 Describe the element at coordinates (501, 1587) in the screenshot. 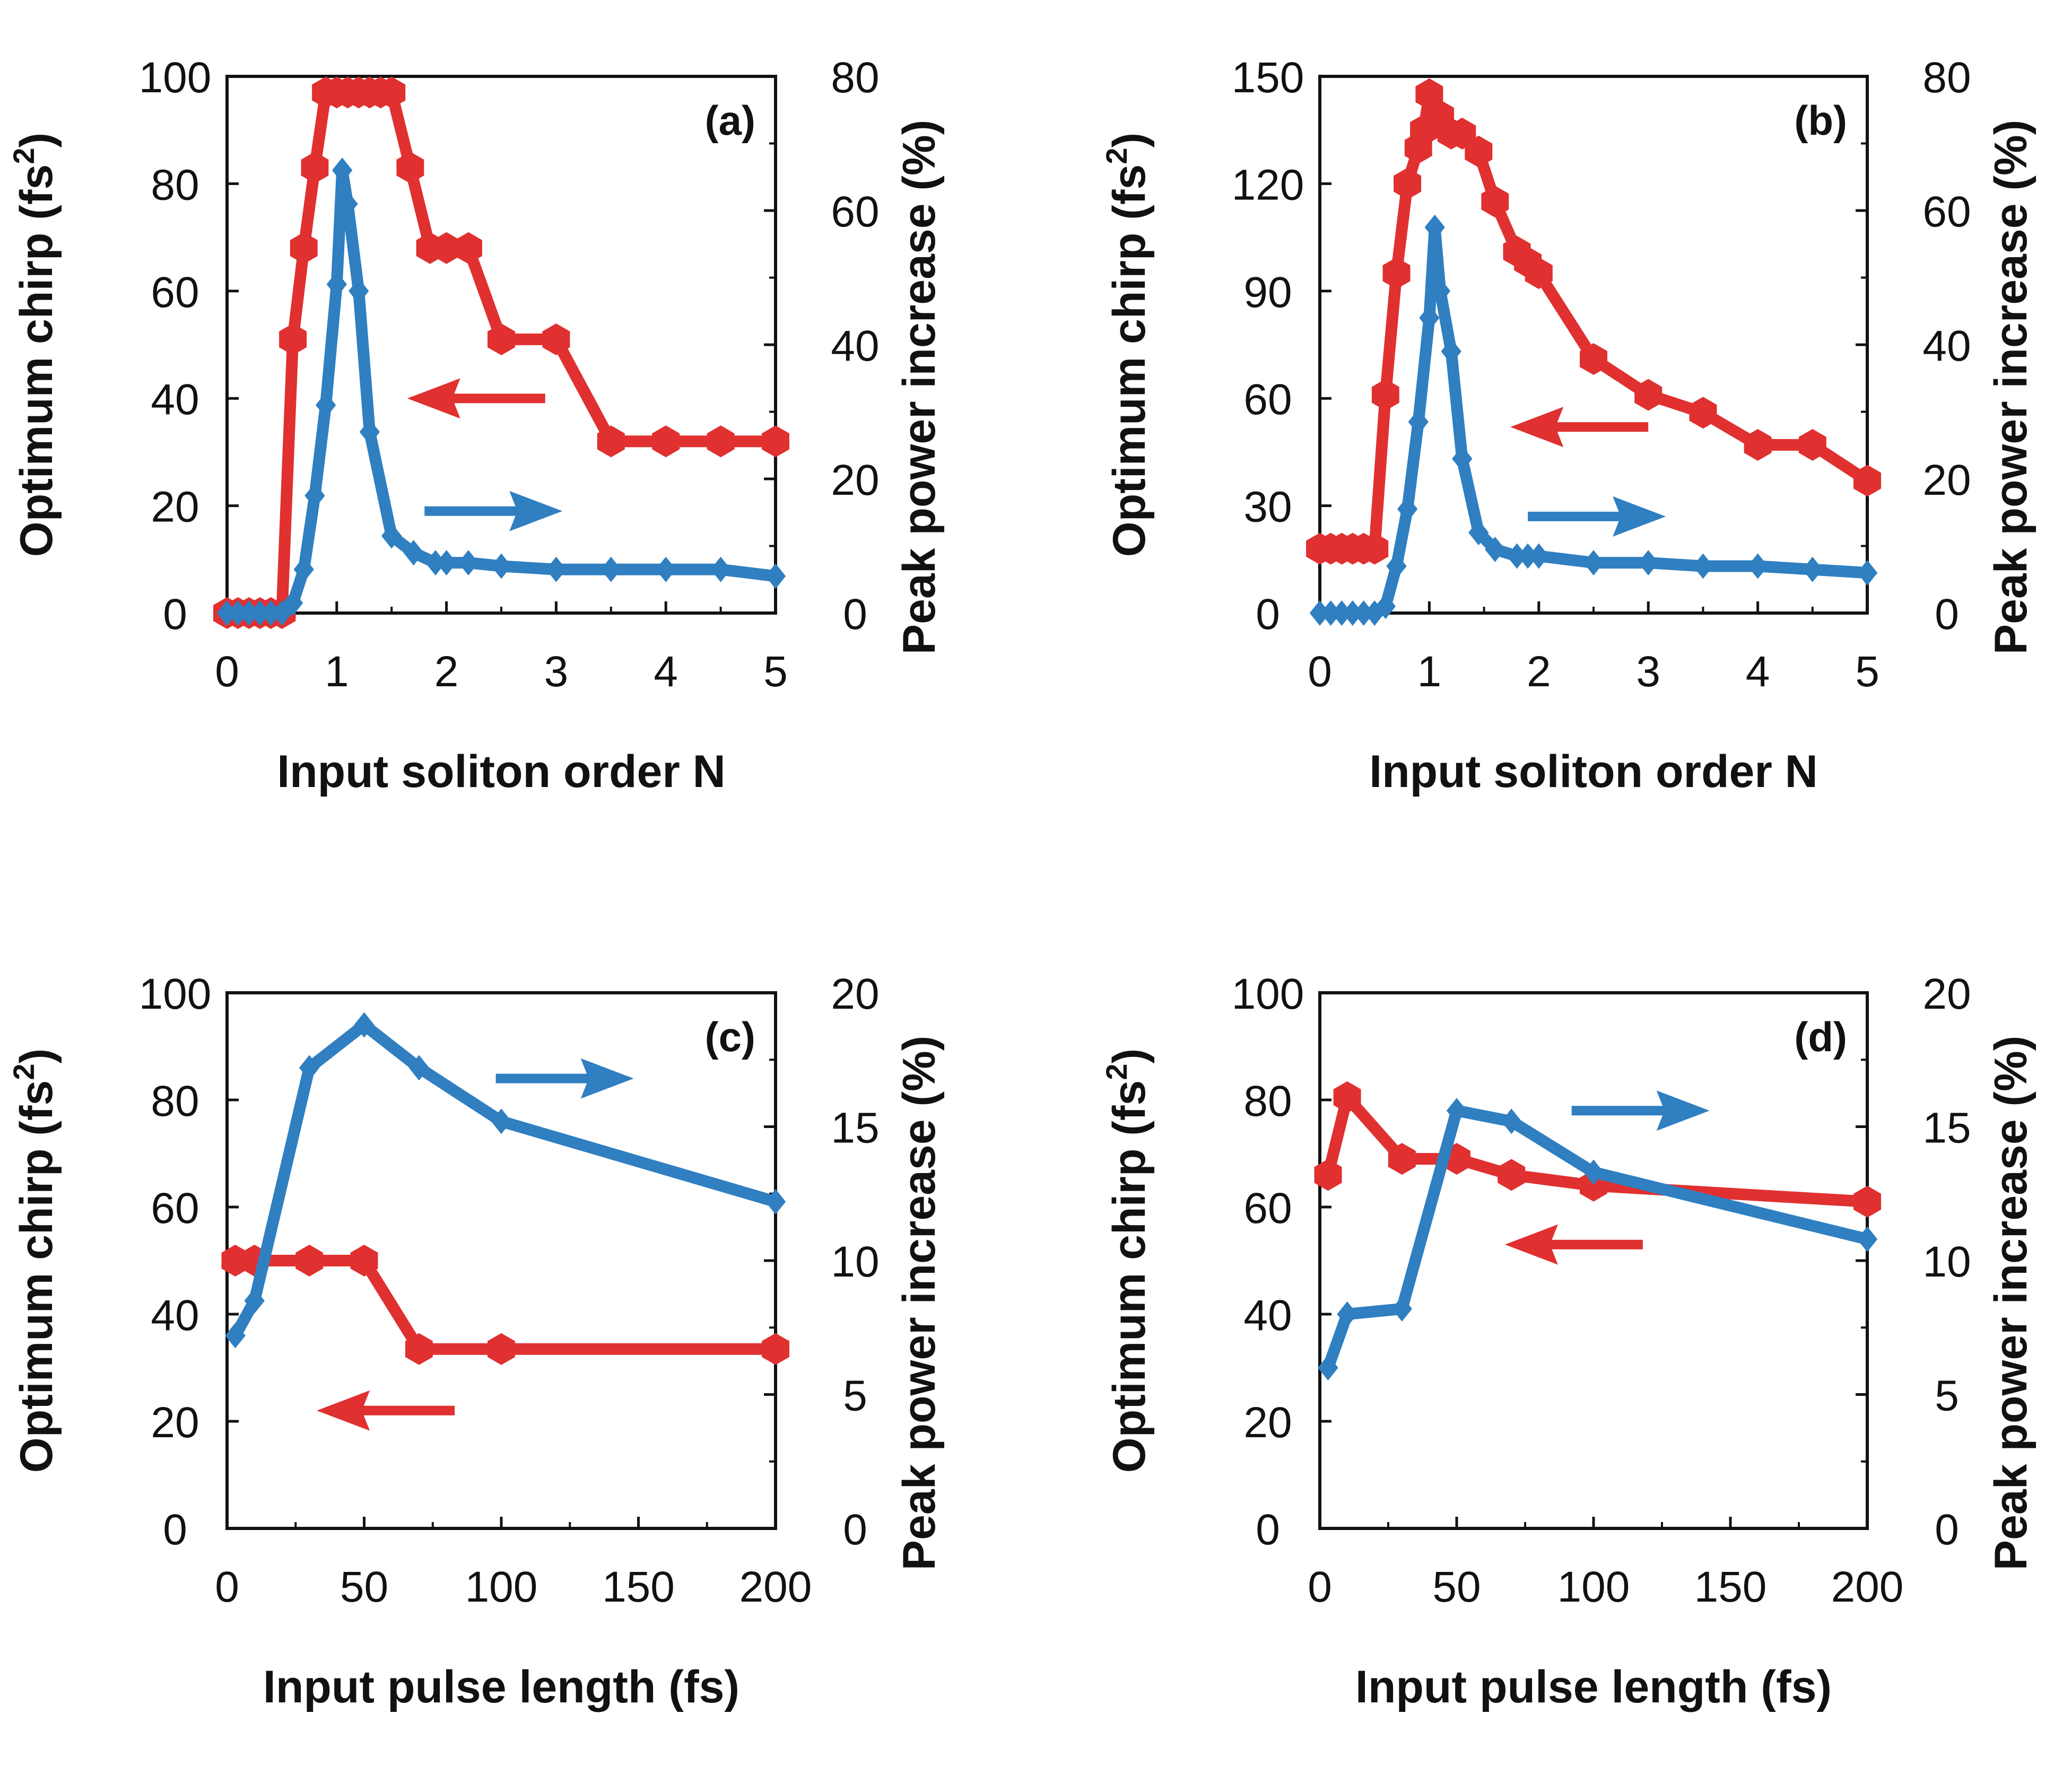

I see `x-tick-label: 100` at that location.